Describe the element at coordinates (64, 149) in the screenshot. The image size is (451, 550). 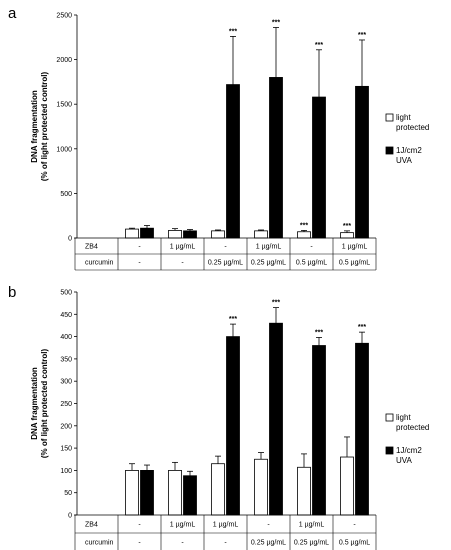
I see `y-tick-label: 1000` at that location.